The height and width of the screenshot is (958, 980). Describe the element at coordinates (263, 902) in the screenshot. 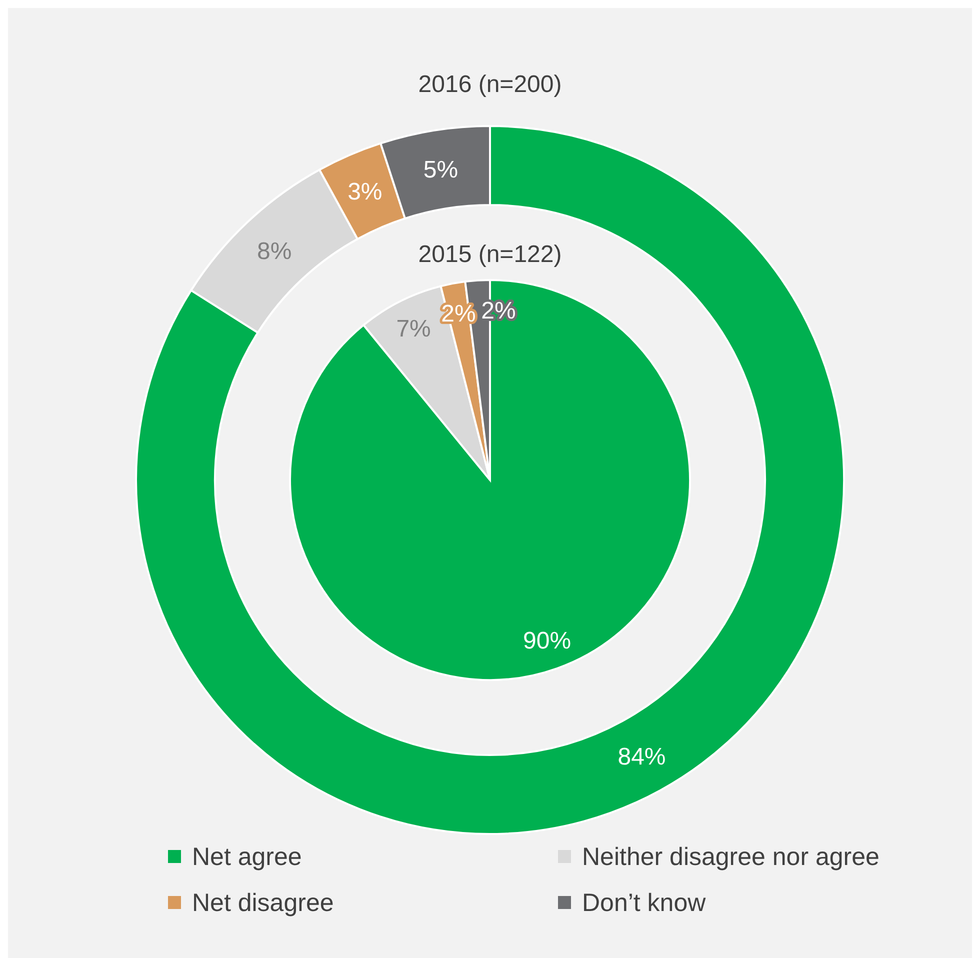

I see `legend-label: Net disagree` at that location.